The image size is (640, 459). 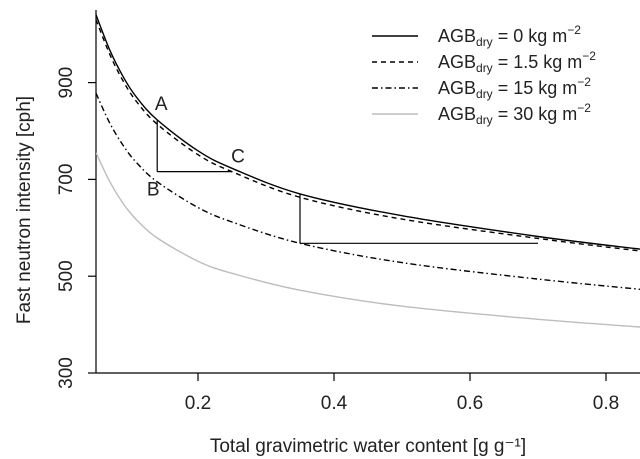 What do you see at coordinates (334, 403) in the screenshot?
I see `x-tick-label: 0.4` at bounding box center [334, 403].